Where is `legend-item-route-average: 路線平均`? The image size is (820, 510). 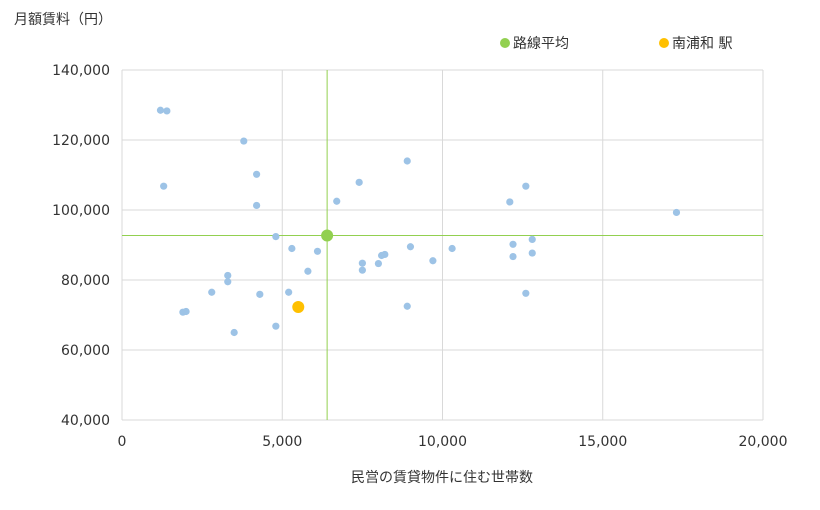
legend-item-route-average: 路線平均 is located at coordinates (534, 44).